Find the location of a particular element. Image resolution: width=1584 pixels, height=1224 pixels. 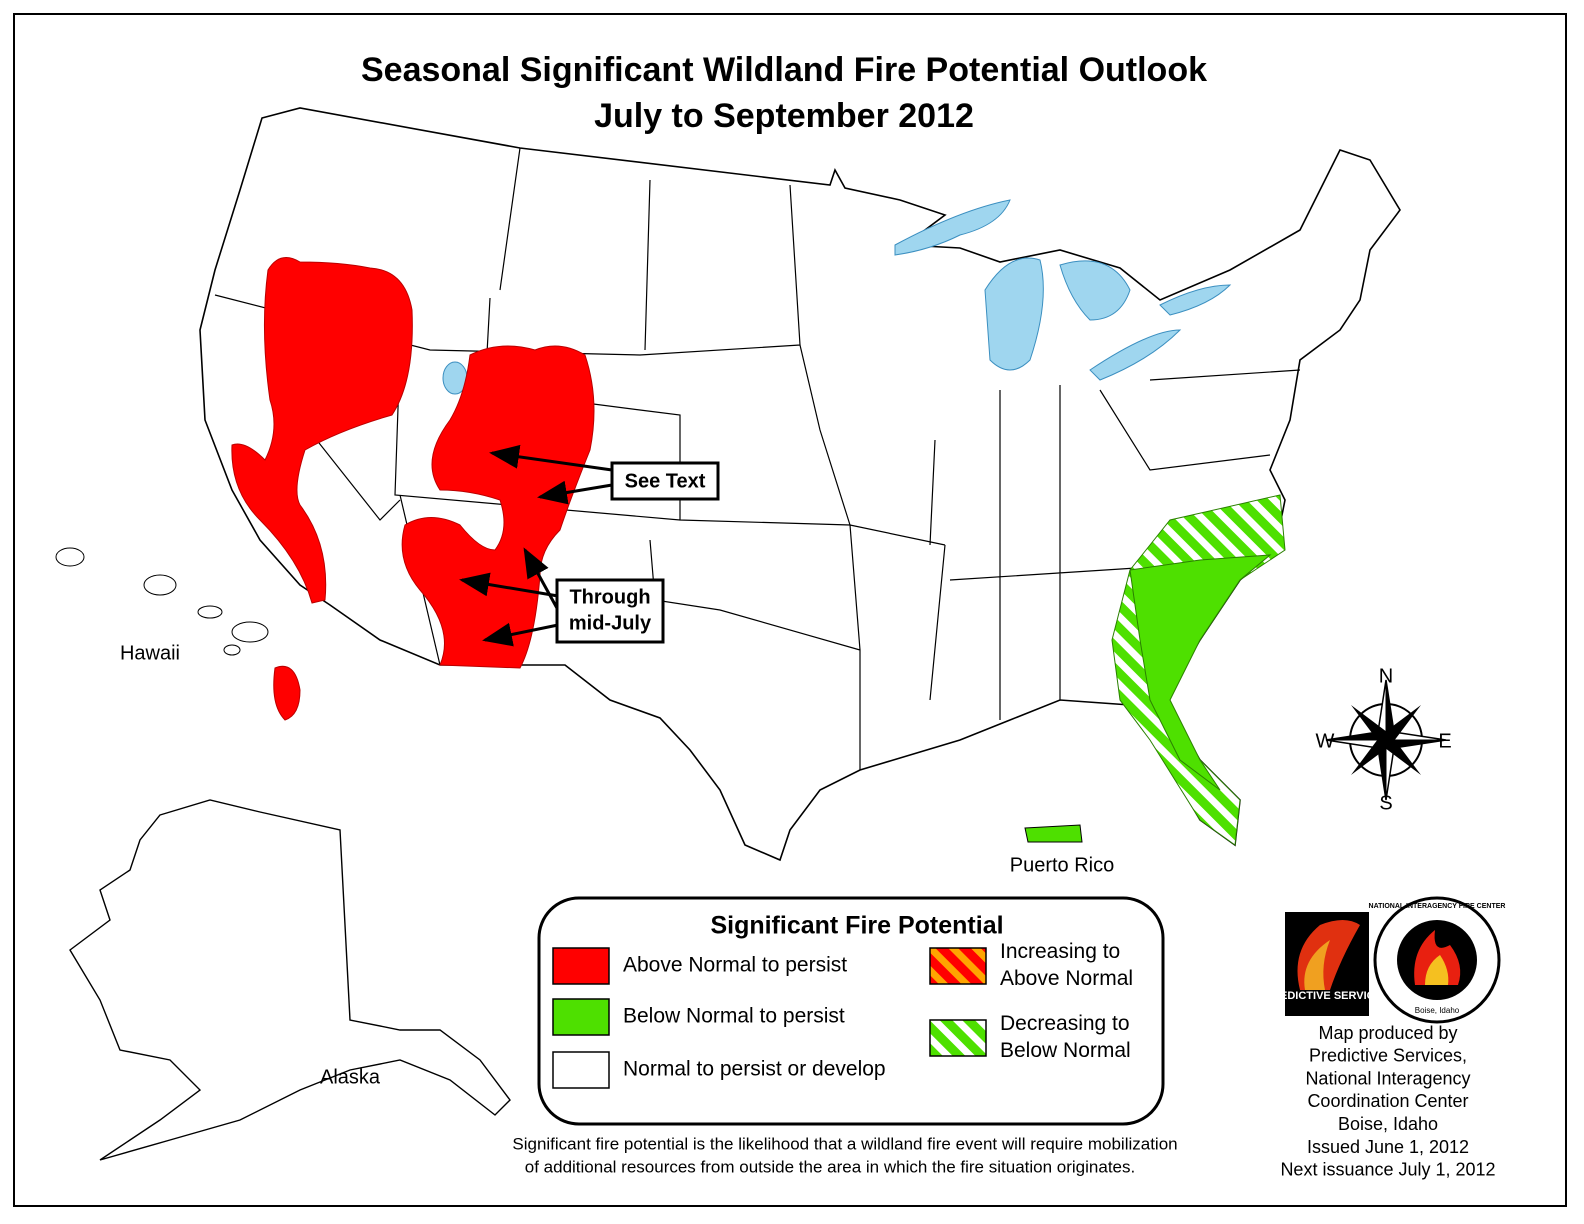

predictive-logo: PREDICTIVE SERVICES is located at coordinates (1327, 964).